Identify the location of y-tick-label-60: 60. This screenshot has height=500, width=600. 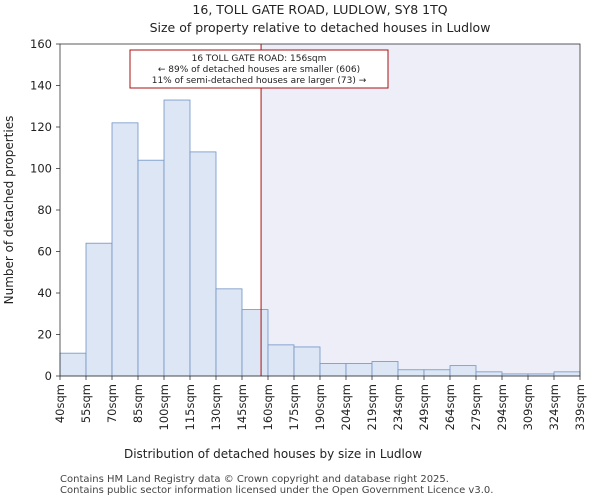
(44, 252).